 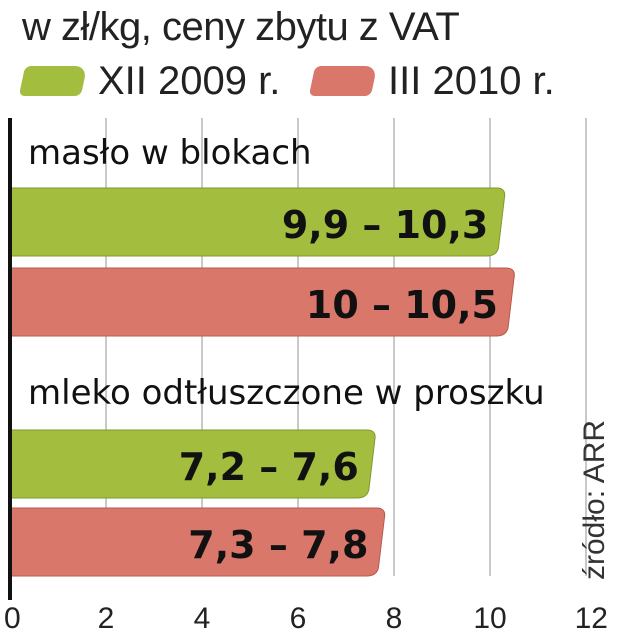 What do you see at coordinates (12, 618) in the screenshot?
I see `x-tick-label-0: 0` at bounding box center [12, 618].